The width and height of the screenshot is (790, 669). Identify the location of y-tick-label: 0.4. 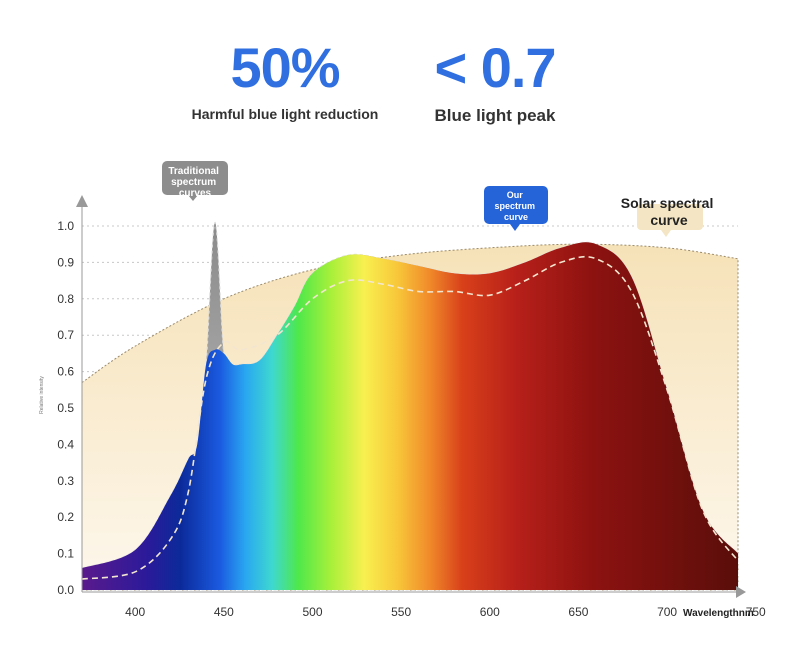
(65, 444).